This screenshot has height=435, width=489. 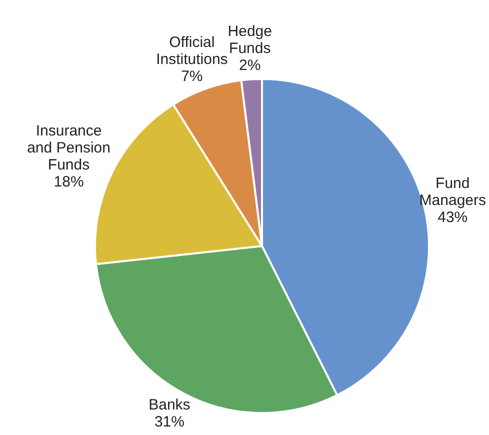 What do you see at coordinates (192, 51) in the screenshot?
I see `slice-label: Official Institutions` at bounding box center [192, 51].